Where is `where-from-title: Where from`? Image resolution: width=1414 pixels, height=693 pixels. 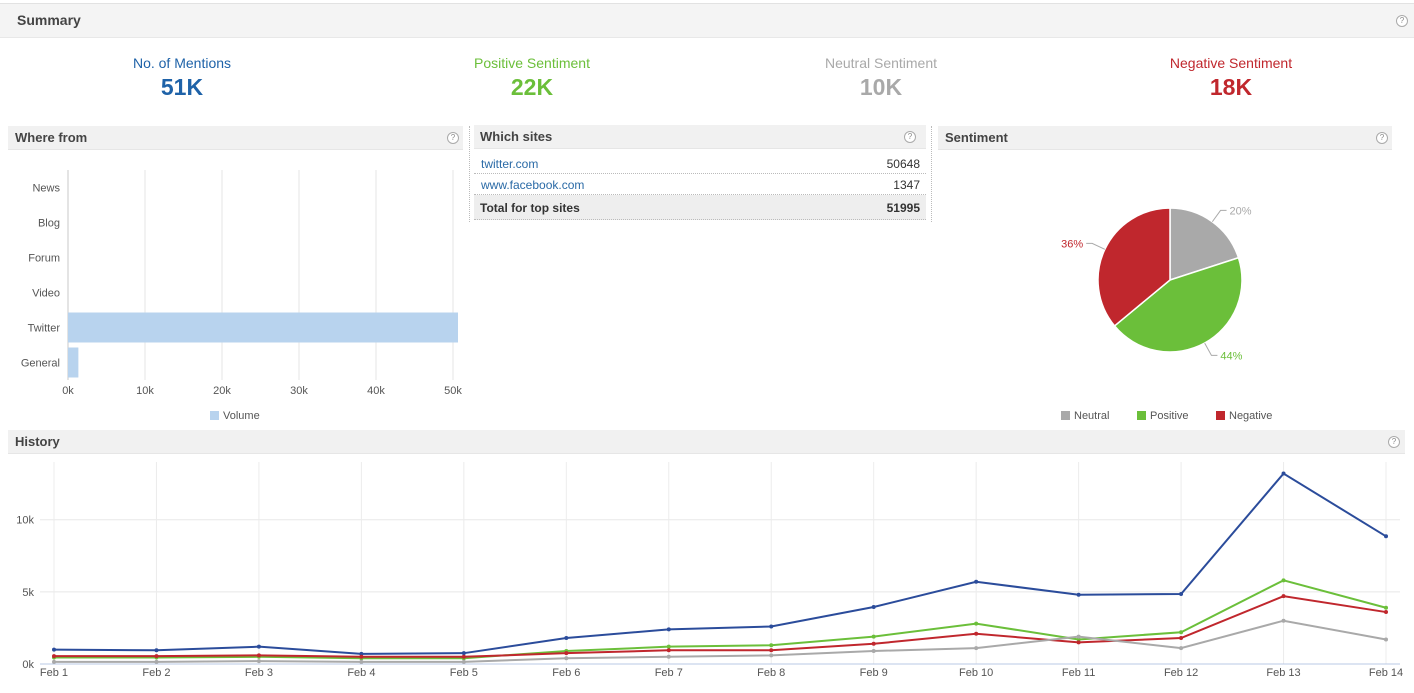 where-from-title: Where from is located at coordinates (51, 137).